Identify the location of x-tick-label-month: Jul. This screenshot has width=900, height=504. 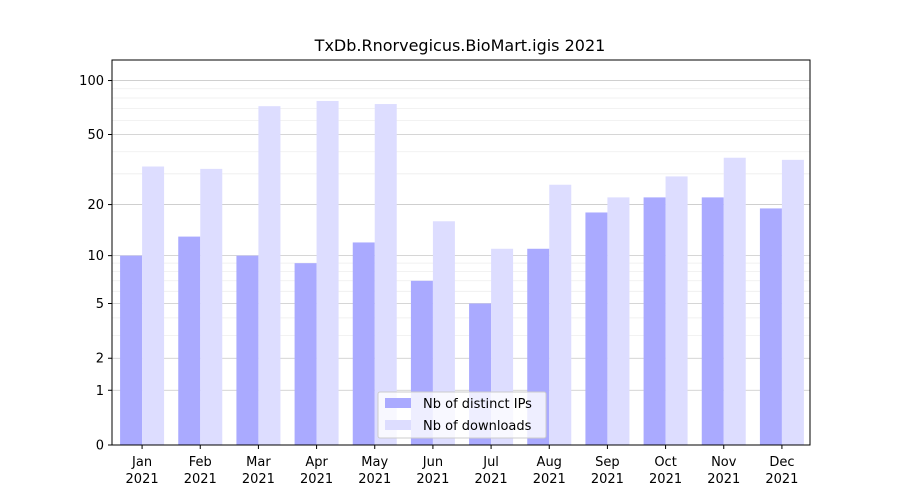
(490, 462).